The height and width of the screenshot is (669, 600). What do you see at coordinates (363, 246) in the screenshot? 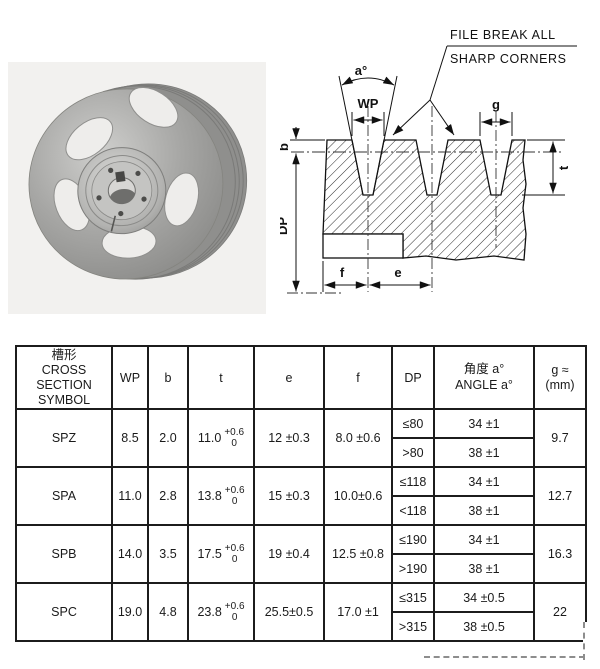
I see `rim-step` at bounding box center [363, 246].